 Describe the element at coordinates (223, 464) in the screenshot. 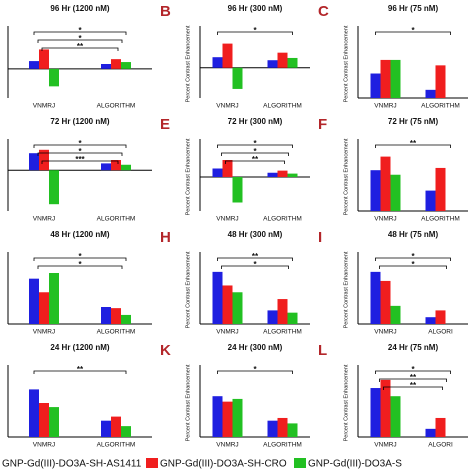

I see `legend-label: GNP-Gd(III)-DO3A-SH-CRO` at that location.